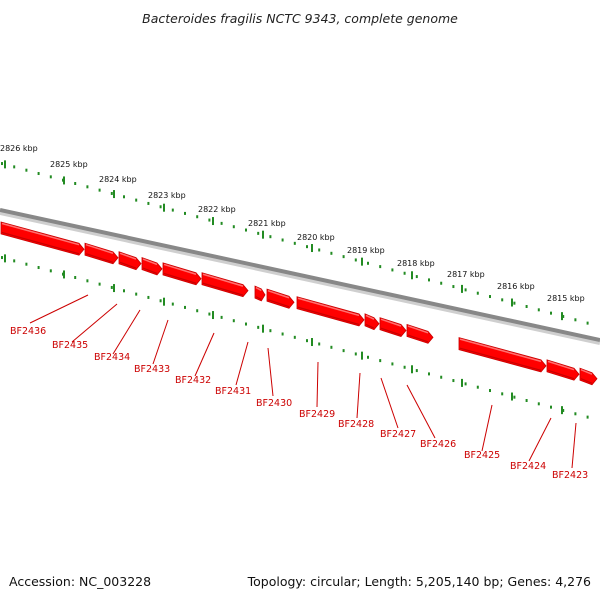 The height and width of the screenshot is (600, 600). What do you see at coordinates (482, 455) in the screenshot?
I see `gene-label: BF2425` at bounding box center [482, 455].